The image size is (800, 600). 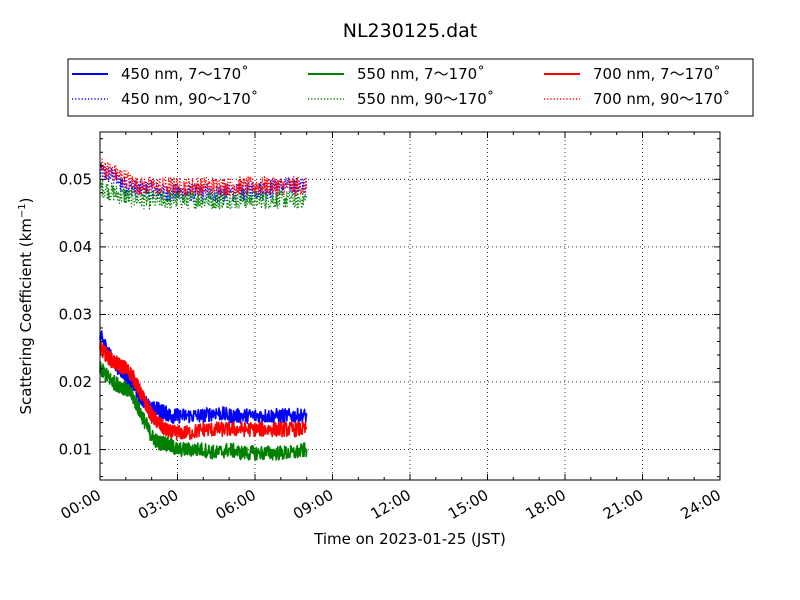 I want to click on x-tick-label: 12:00, so click(x=391, y=504).